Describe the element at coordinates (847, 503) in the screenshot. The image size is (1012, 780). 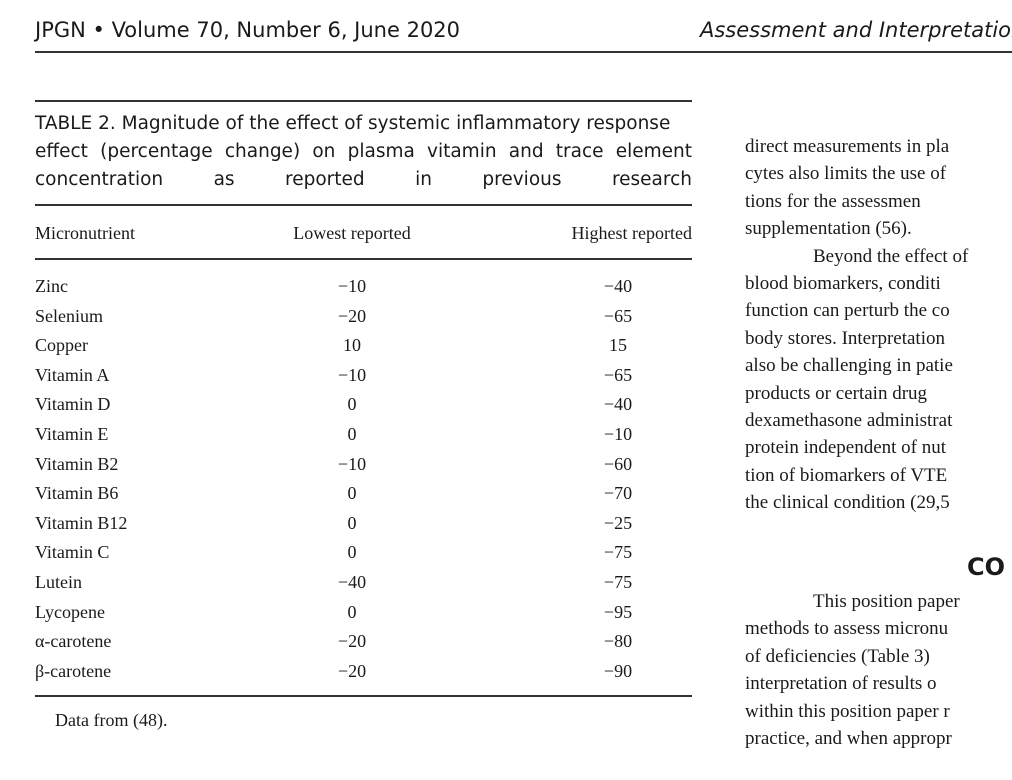
I see `body-line: the clinical condition (29,5` at that location.